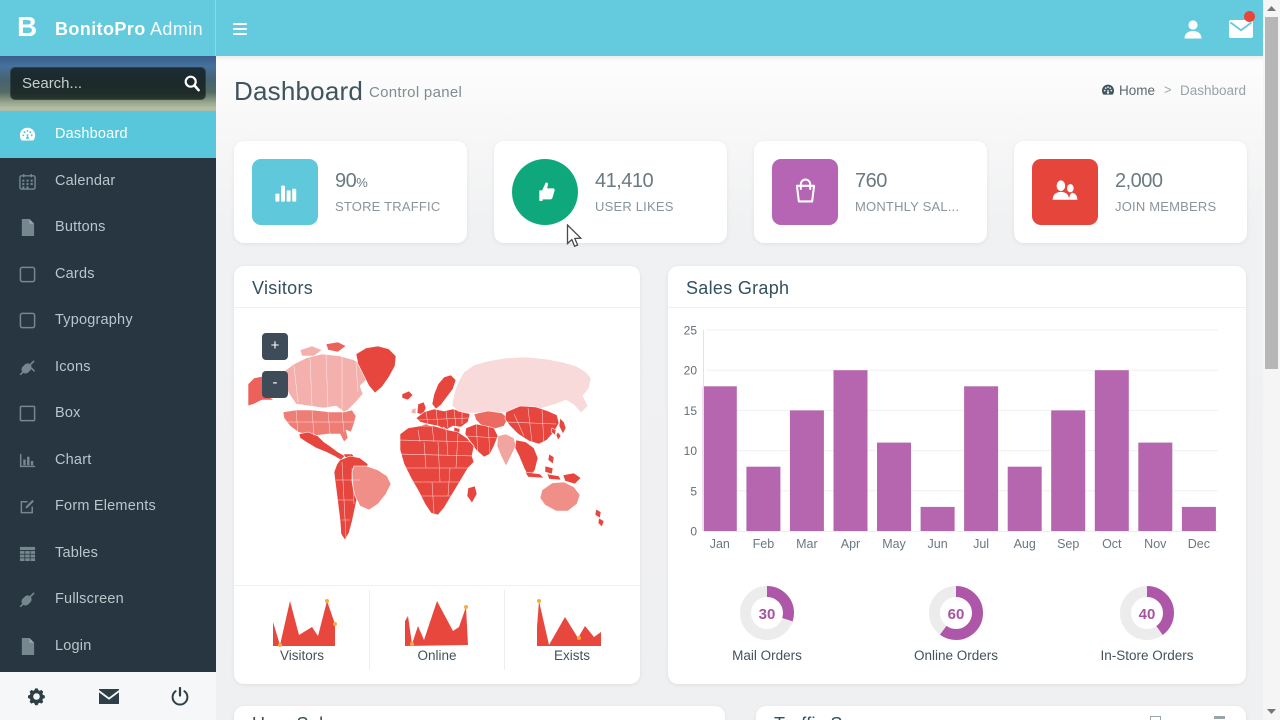  I want to click on svg-text: Nov, so click(1155, 544).